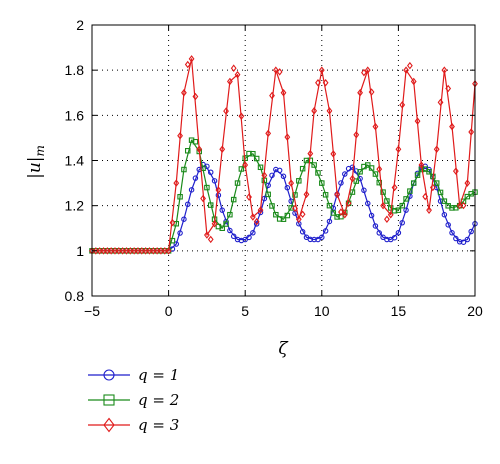  I want to click on legend-label: q = 2, so click(158, 400).